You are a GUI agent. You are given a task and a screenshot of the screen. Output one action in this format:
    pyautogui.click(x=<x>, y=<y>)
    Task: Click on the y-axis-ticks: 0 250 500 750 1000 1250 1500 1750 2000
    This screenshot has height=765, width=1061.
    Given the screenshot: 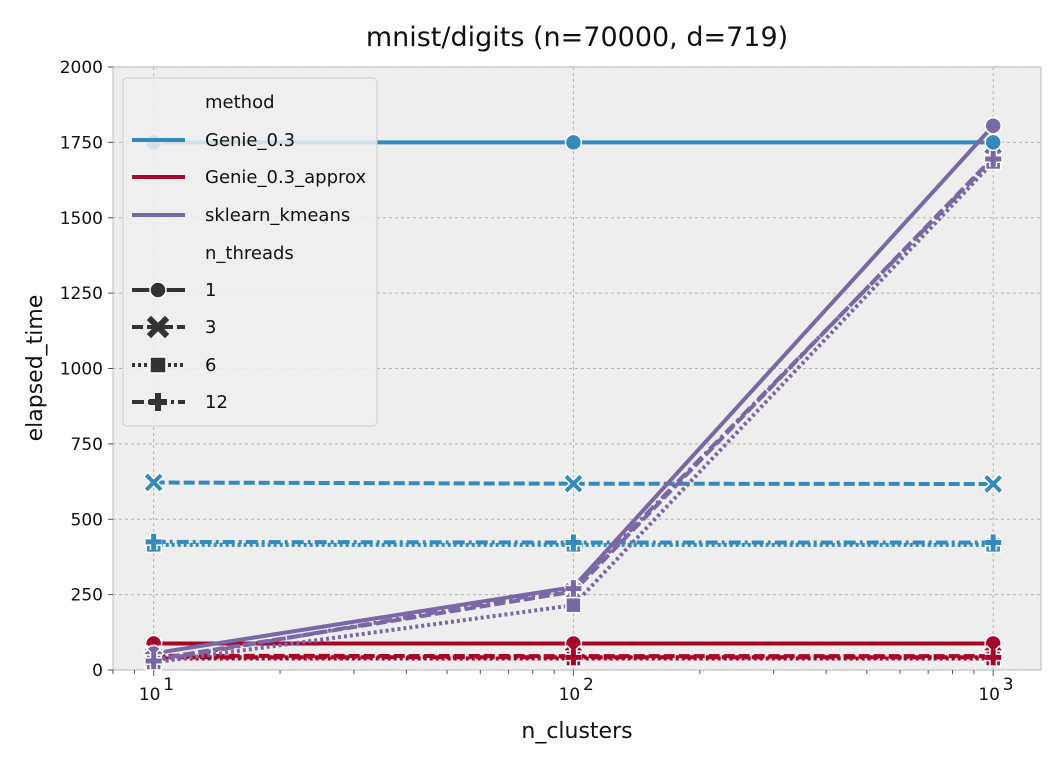 What is the action you would take?
    pyautogui.click(x=86, y=369)
    